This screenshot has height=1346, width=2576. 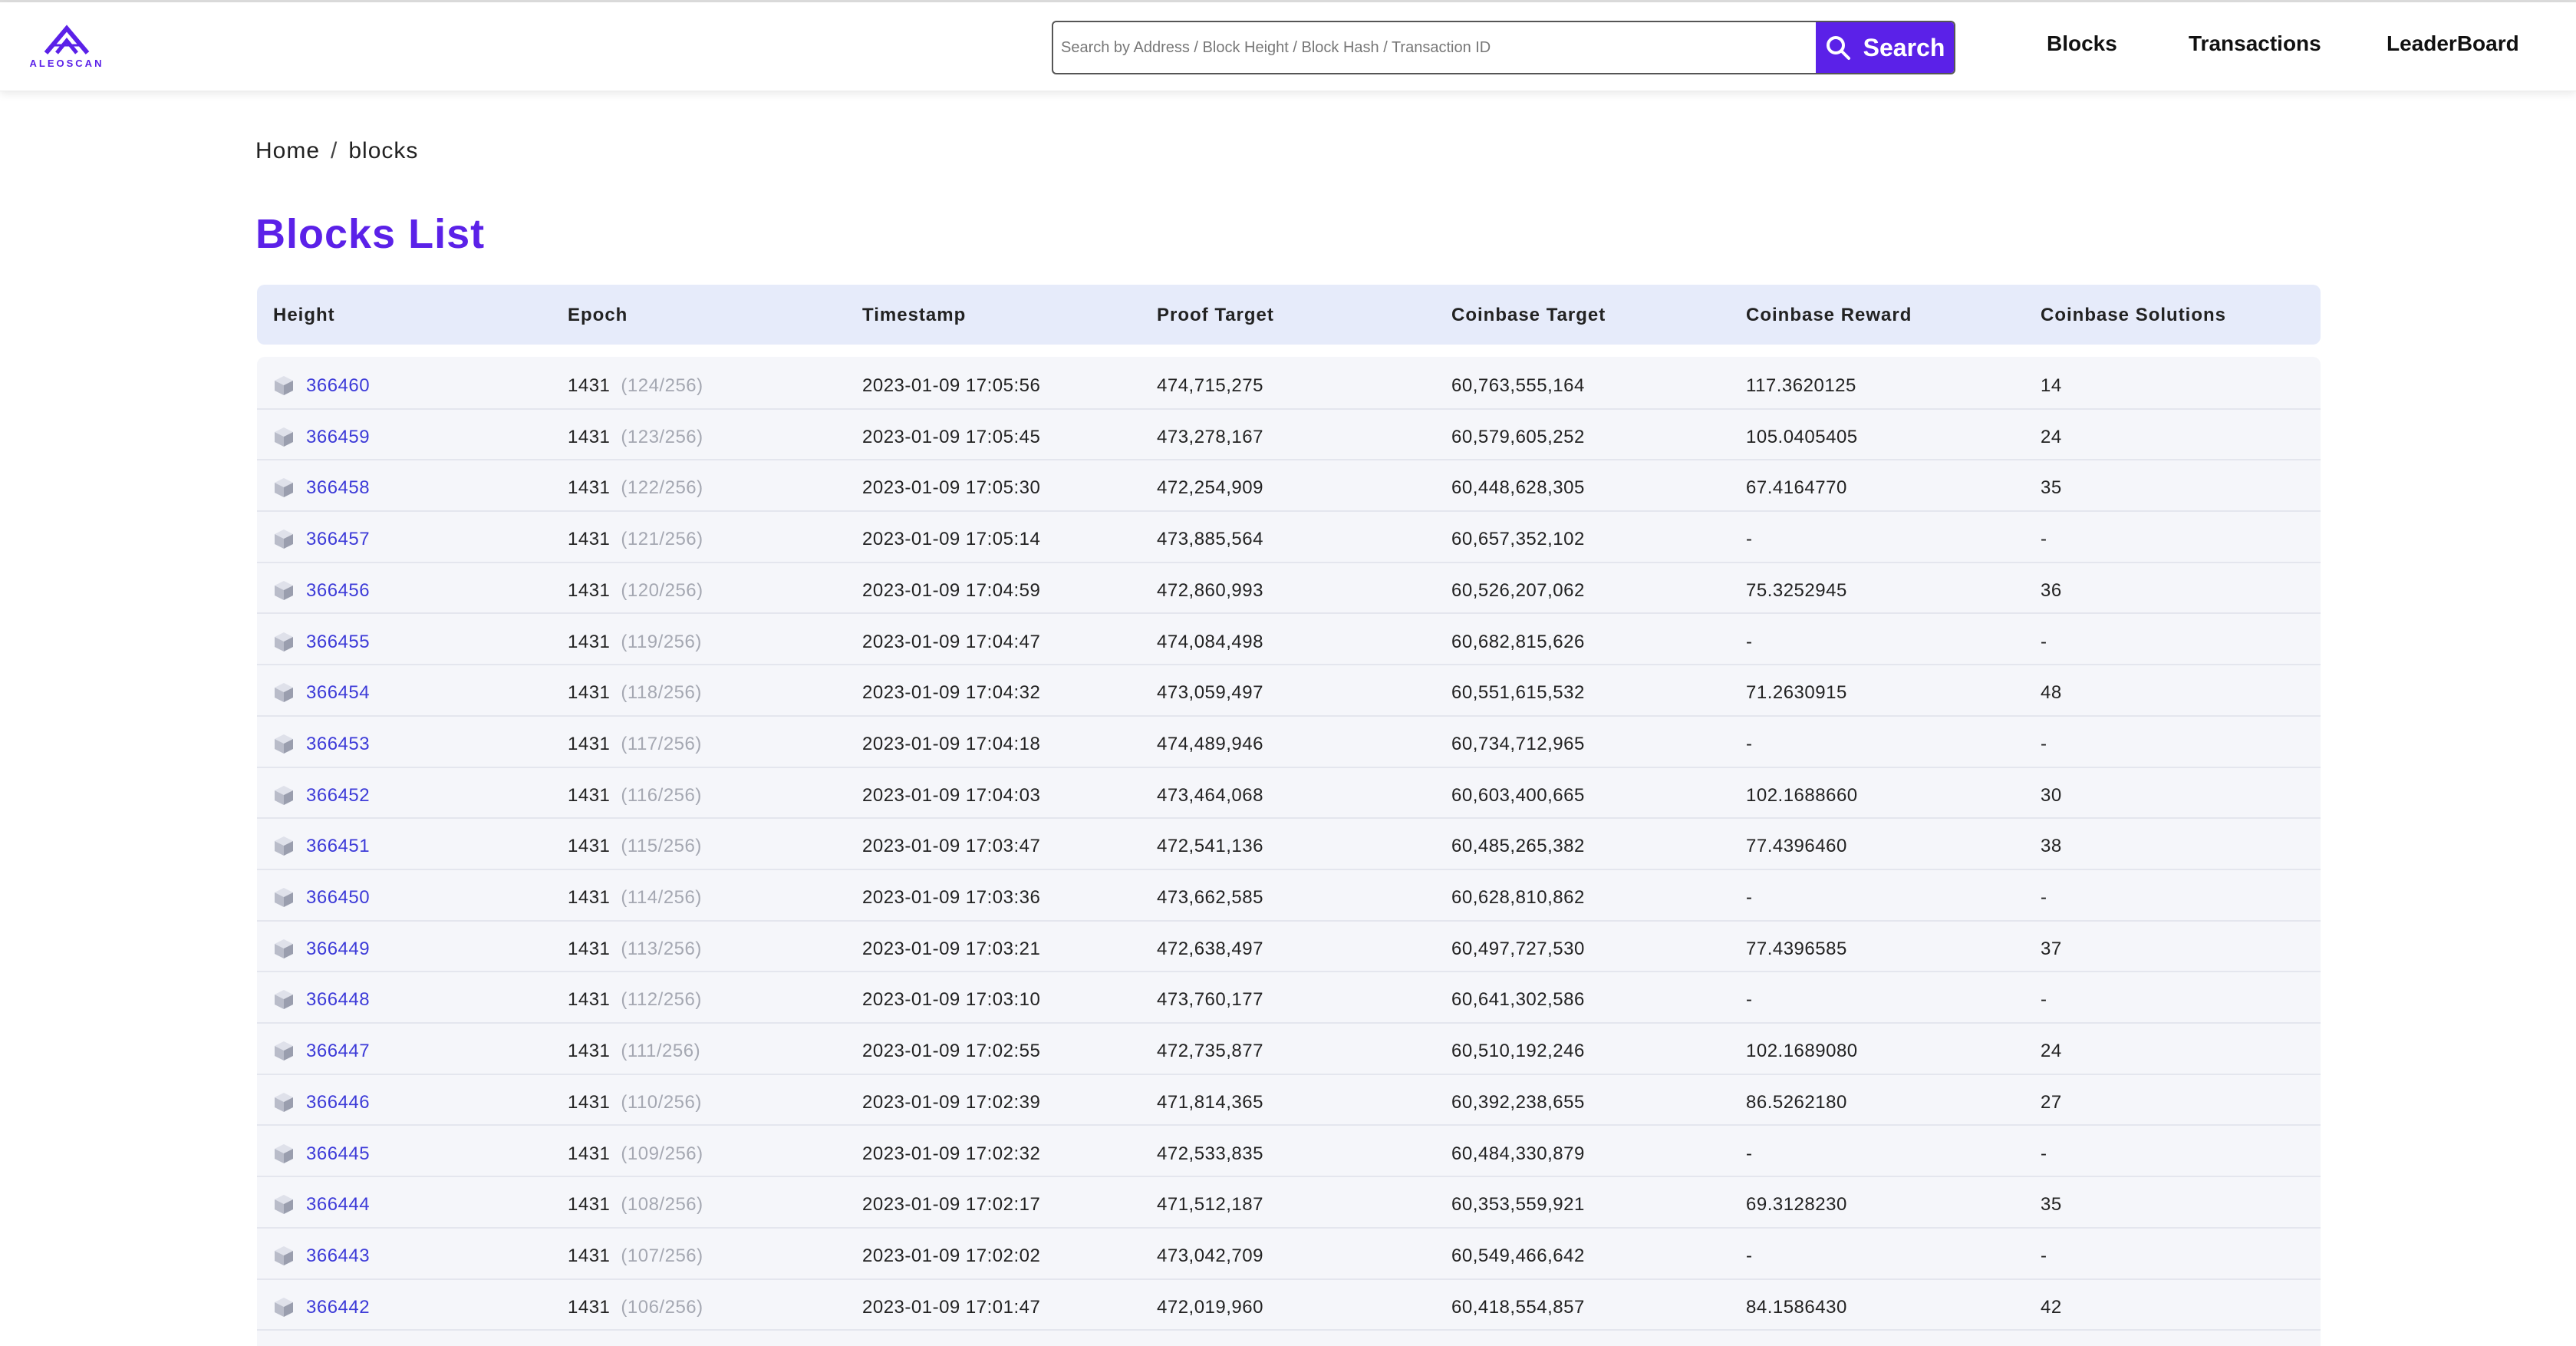 I want to click on coinbase-reward-cell: 117.3620125, so click(x=1801, y=385).